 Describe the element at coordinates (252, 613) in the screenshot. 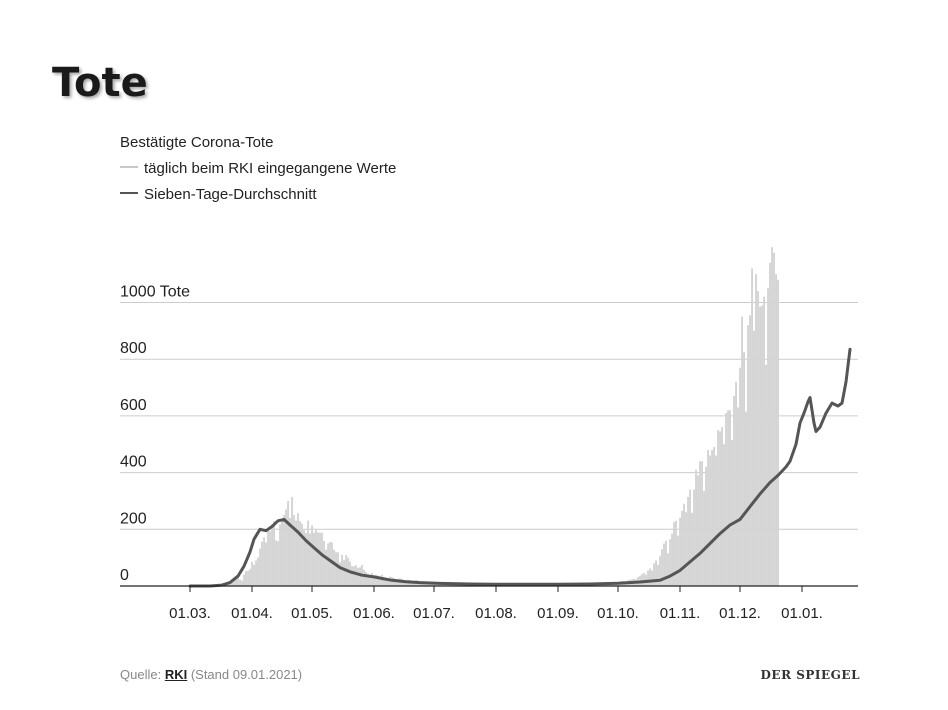

I see `x-tick-label: 01.04.` at that location.